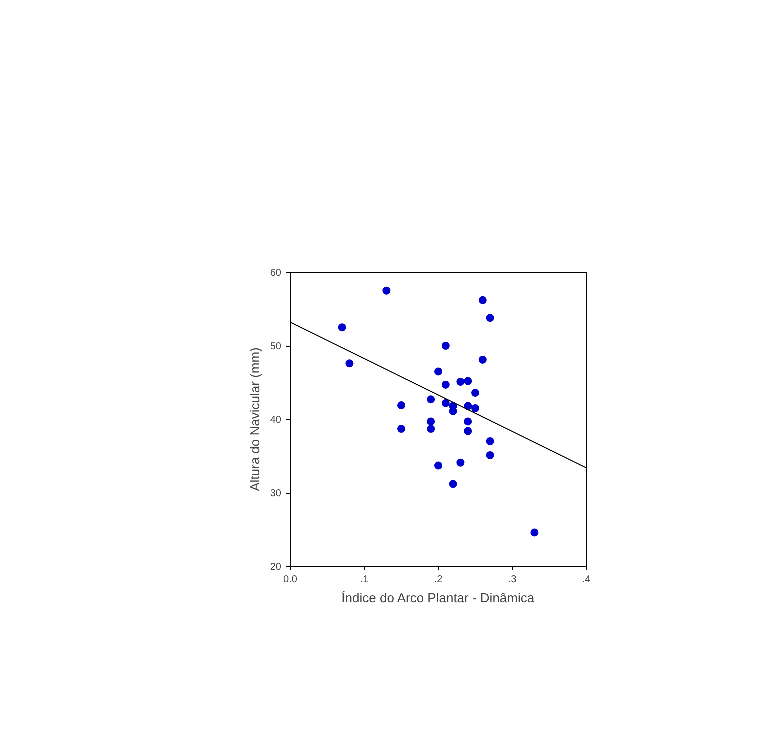 The image size is (764, 756). Describe the element at coordinates (276, 494) in the screenshot. I see `y-tick-label: 30` at that location.